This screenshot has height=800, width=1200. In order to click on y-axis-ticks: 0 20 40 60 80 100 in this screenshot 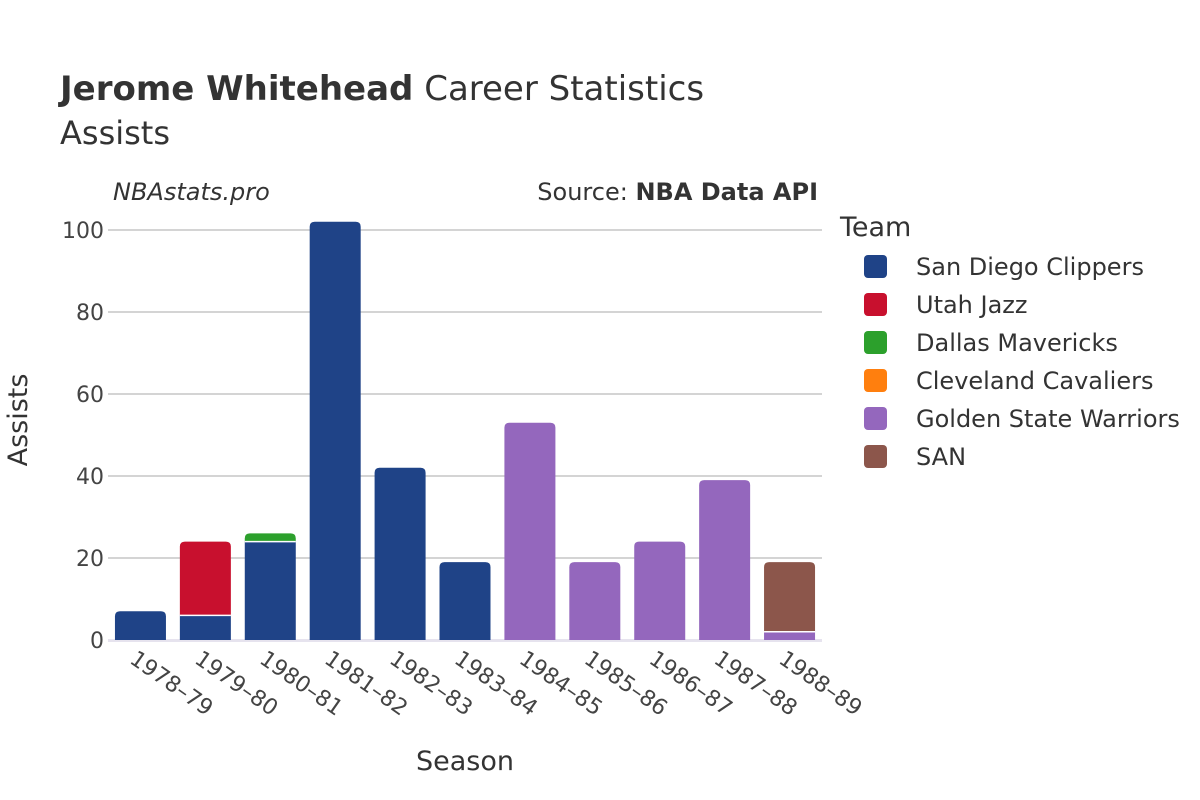, I will do `click(83, 436)`.